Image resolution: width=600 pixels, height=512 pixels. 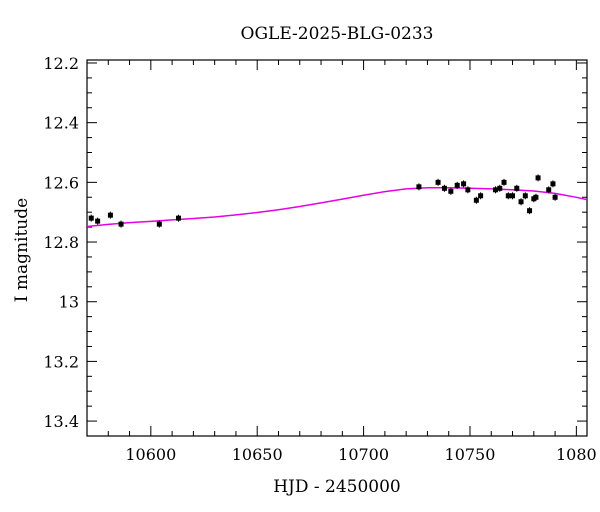 I want to click on y-axis-label: I magnitude, so click(x=22, y=250).